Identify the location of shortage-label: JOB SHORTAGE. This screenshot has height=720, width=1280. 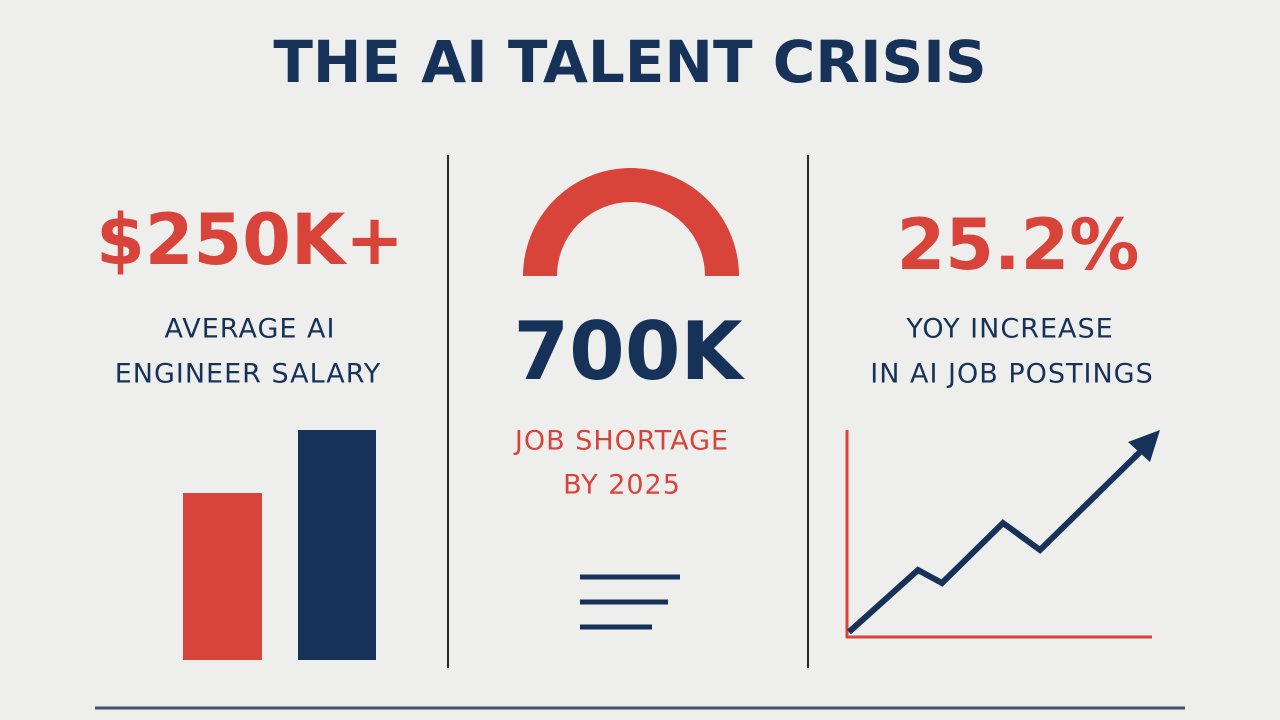
(621, 441).